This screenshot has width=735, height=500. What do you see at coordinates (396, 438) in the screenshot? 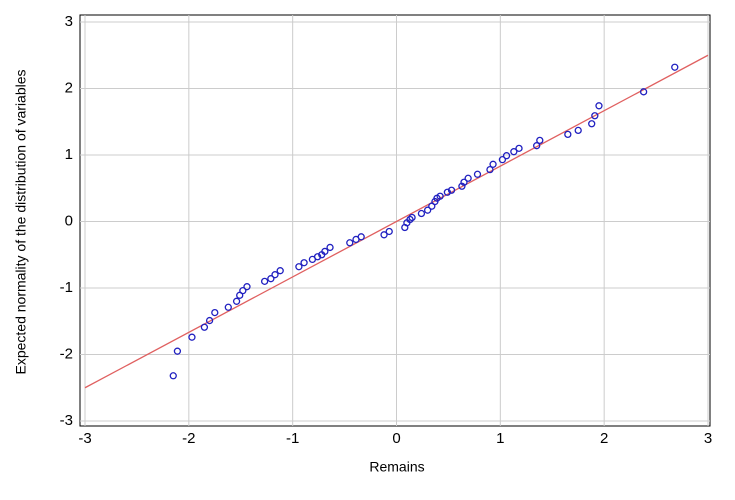
I see `x-tick-label: 0` at bounding box center [396, 438].